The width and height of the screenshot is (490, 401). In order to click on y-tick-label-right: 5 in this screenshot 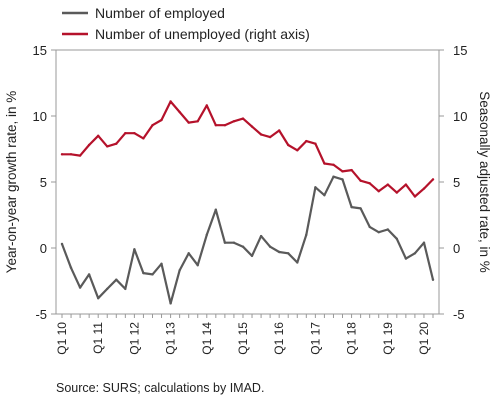, I will do `click(456, 182)`.